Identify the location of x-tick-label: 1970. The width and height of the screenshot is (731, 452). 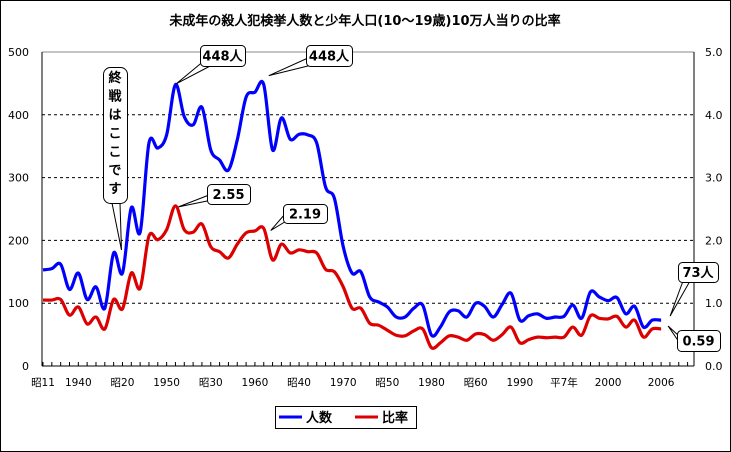
(343, 383).